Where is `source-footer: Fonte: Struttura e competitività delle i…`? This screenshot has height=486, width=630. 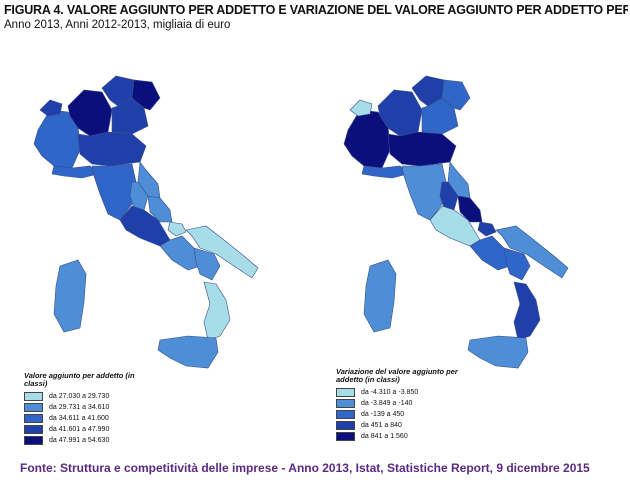 source-footer: Fonte: Struttura e competitività delle i… is located at coordinates (305, 468).